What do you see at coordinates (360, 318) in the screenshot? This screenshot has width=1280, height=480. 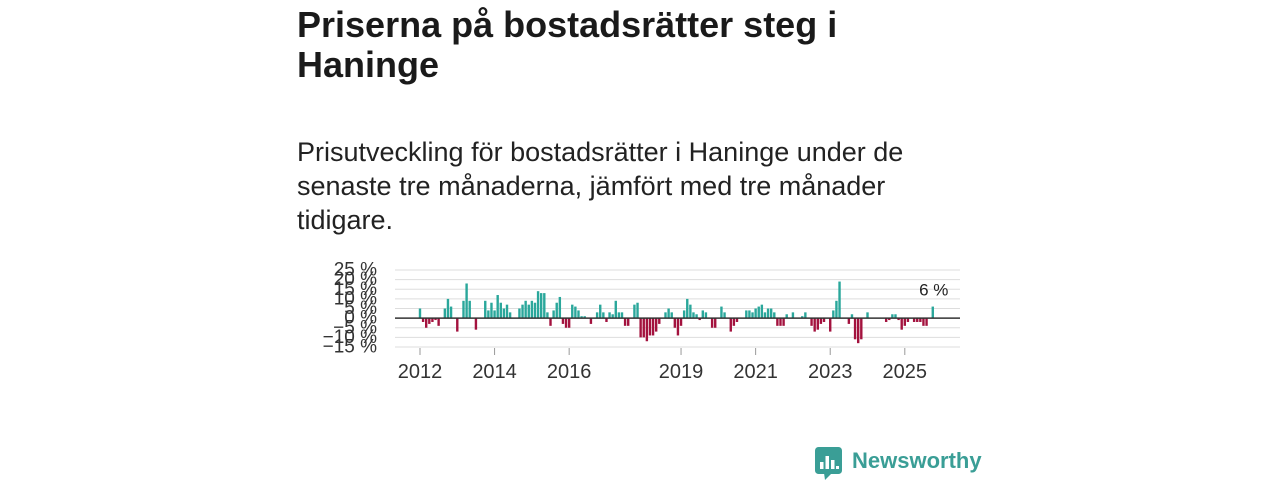 I see `y-tick-label: 0 %` at bounding box center [360, 318].